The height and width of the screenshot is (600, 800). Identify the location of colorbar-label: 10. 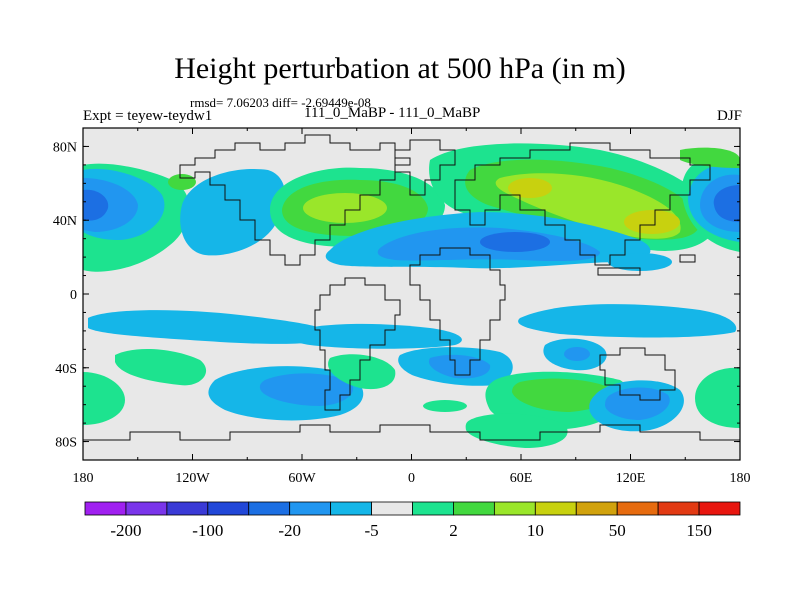
(535, 530).